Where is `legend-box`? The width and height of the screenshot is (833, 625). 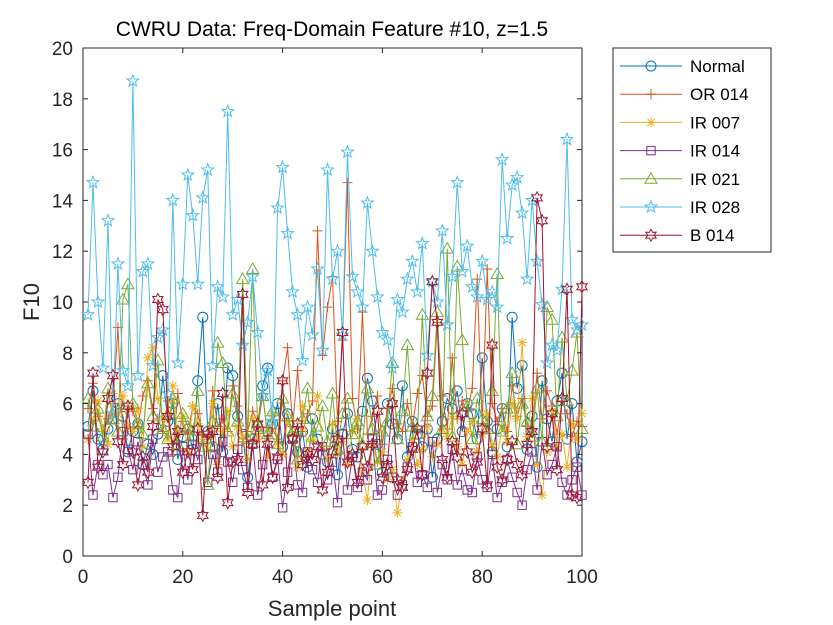
legend-box is located at coordinates (692, 150).